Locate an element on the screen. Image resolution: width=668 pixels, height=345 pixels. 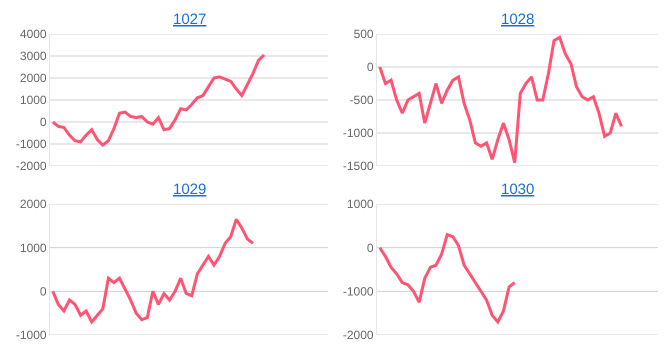
y-tick-label: -1500 is located at coordinates (358, 166).